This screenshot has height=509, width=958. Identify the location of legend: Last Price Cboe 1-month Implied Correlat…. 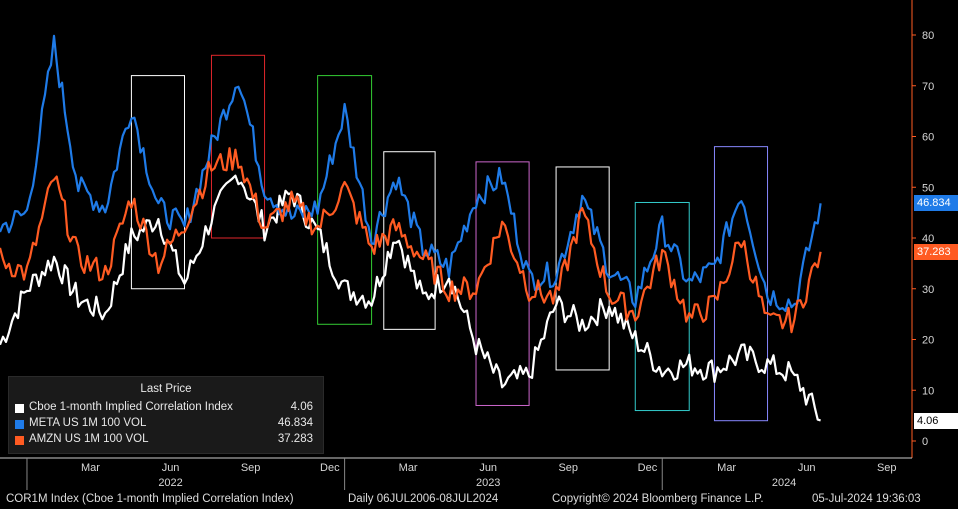
(166, 415).